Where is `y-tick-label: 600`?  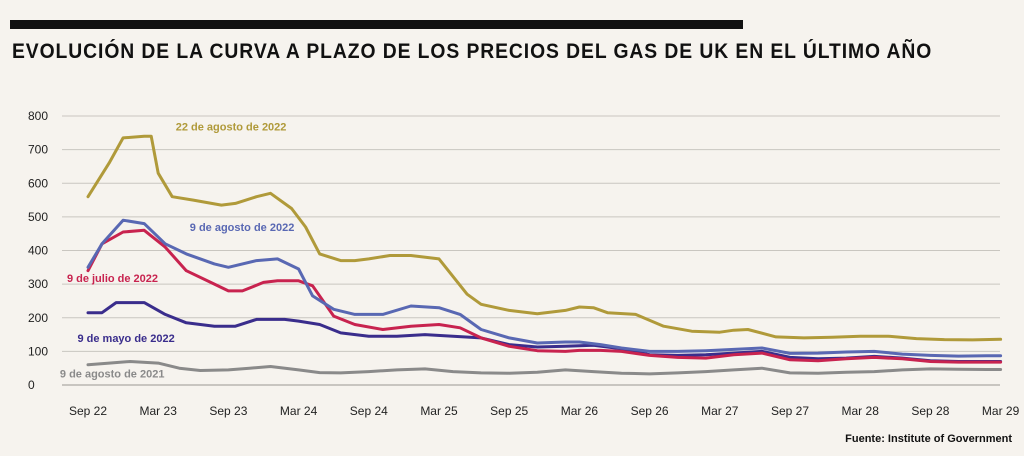 y-tick-label: 600 is located at coordinates (38, 183).